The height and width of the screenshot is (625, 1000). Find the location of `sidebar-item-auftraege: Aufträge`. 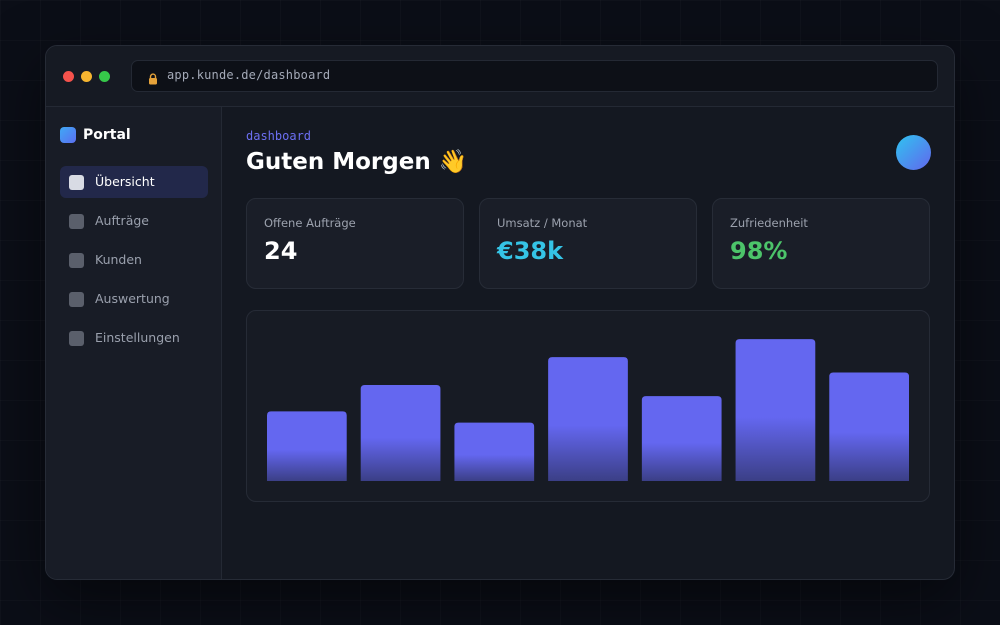

sidebar-item-auftraege: Aufträge is located at coordinates (134, 221).